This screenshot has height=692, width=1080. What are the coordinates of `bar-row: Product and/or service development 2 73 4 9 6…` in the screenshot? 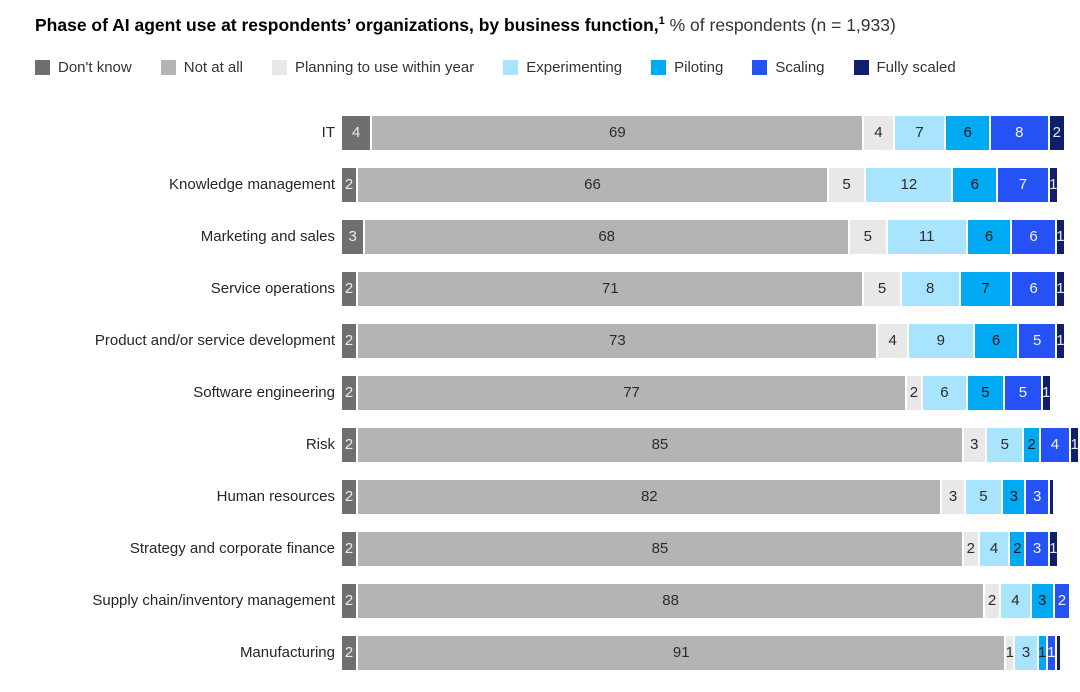 It's located at (550, 340).